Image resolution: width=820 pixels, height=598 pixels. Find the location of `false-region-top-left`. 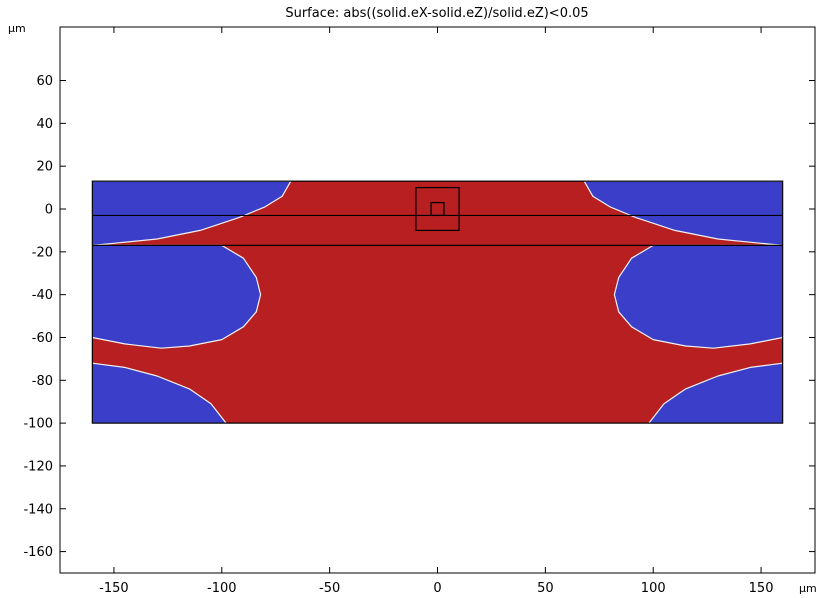

false-region-top-left is located at coordinates (191, 213).